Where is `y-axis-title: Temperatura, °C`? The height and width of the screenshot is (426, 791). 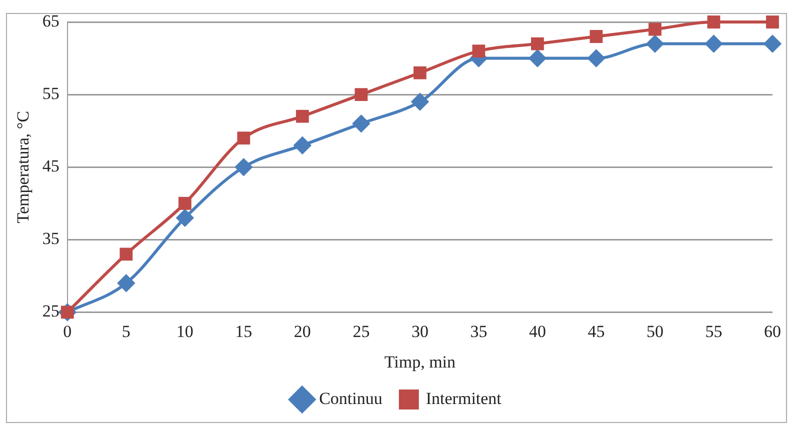 y-axis-title: Temperatura, °C is located at coordinates (23, 167).